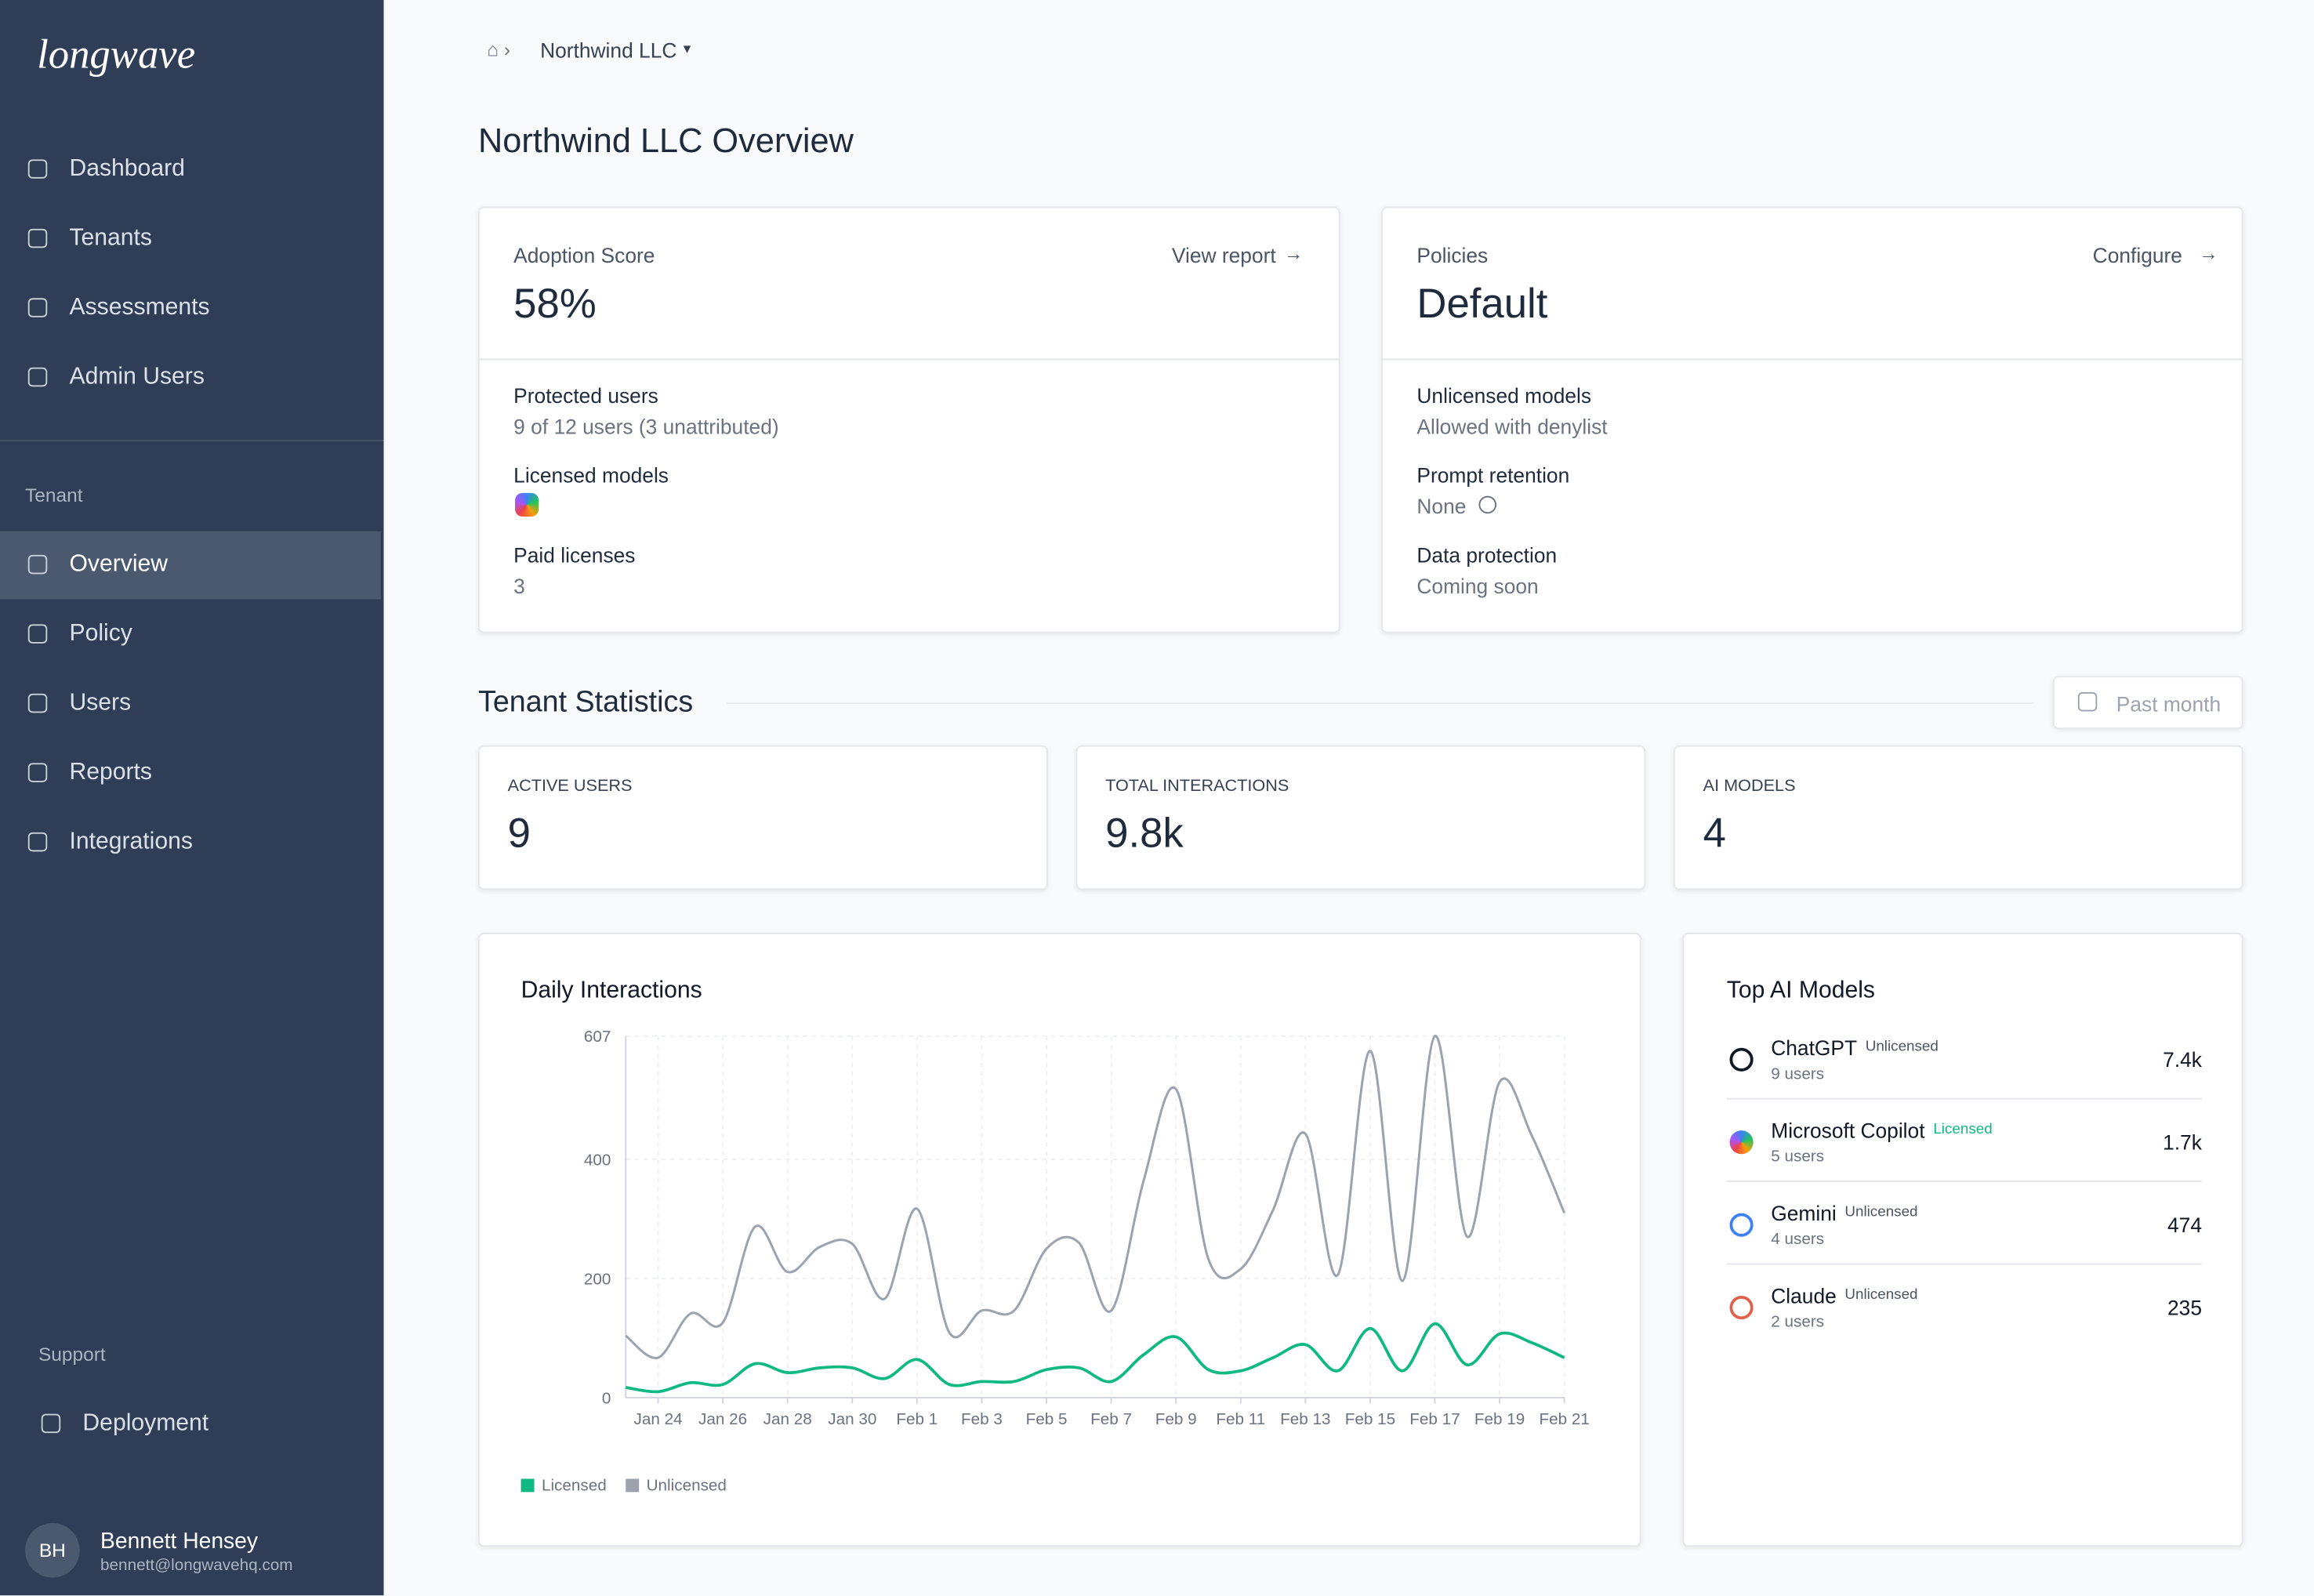 This screenshot has width=2314, height=1596. Describe the element at coordinates (787, 1419) in the screenshot. I see `x-tick-label: Jan 28` at that location.